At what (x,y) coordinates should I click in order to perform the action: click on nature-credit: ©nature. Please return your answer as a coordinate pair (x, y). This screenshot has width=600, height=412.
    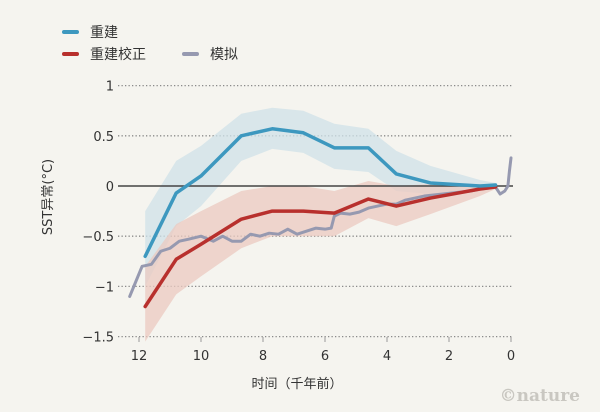
    Looking at the image, I should click on (539, 396).